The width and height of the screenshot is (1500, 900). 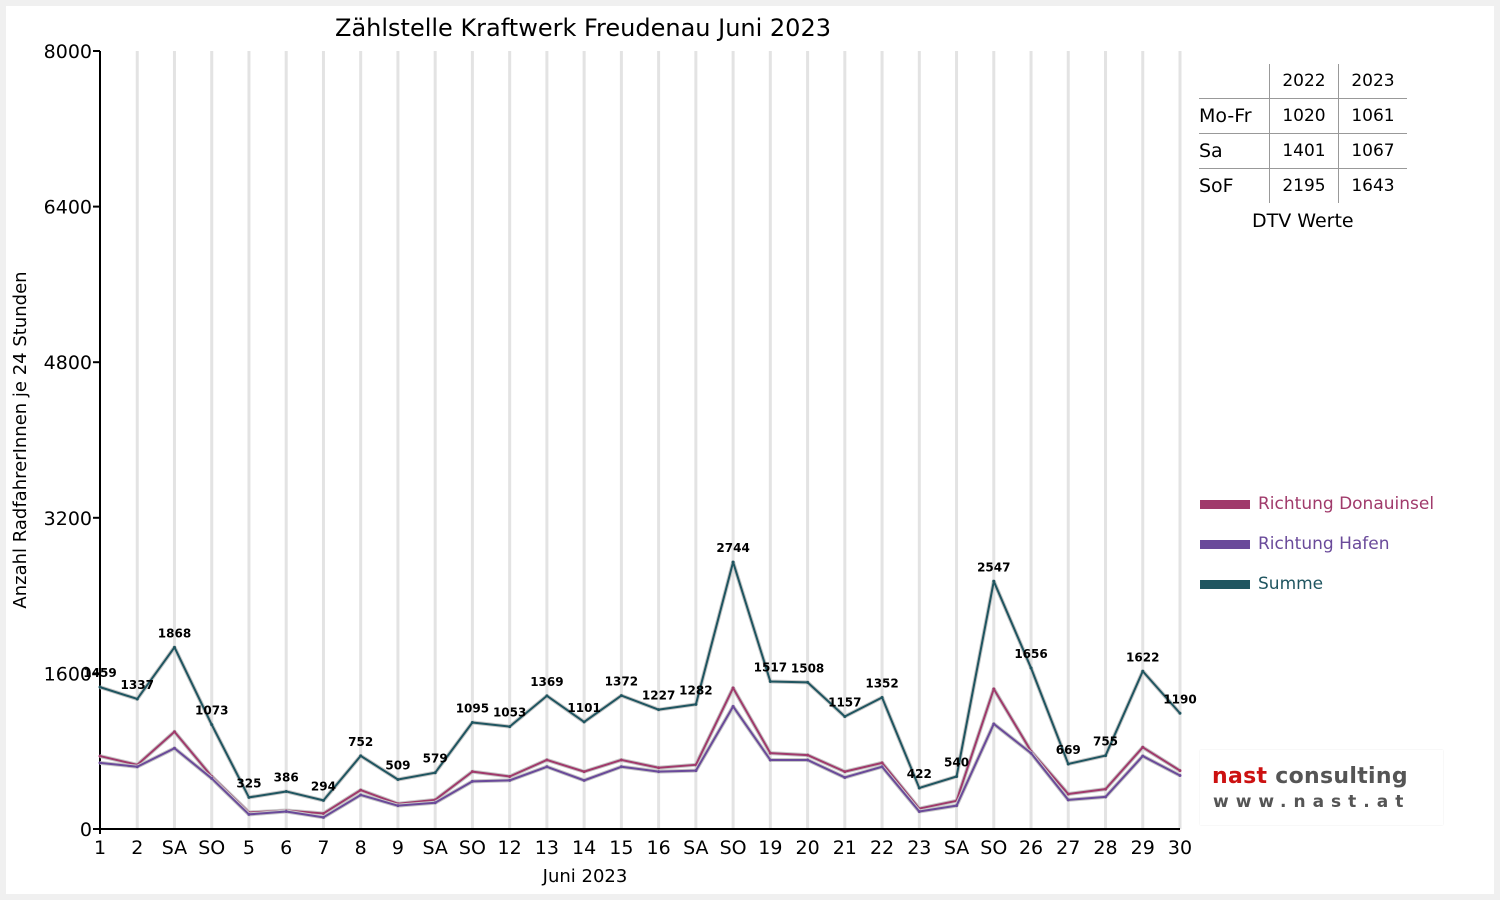 What do you see at coordinates (1291, 584) in the screenshot?
I see `legend-label: Summe` at bounding box center [1291, 584].